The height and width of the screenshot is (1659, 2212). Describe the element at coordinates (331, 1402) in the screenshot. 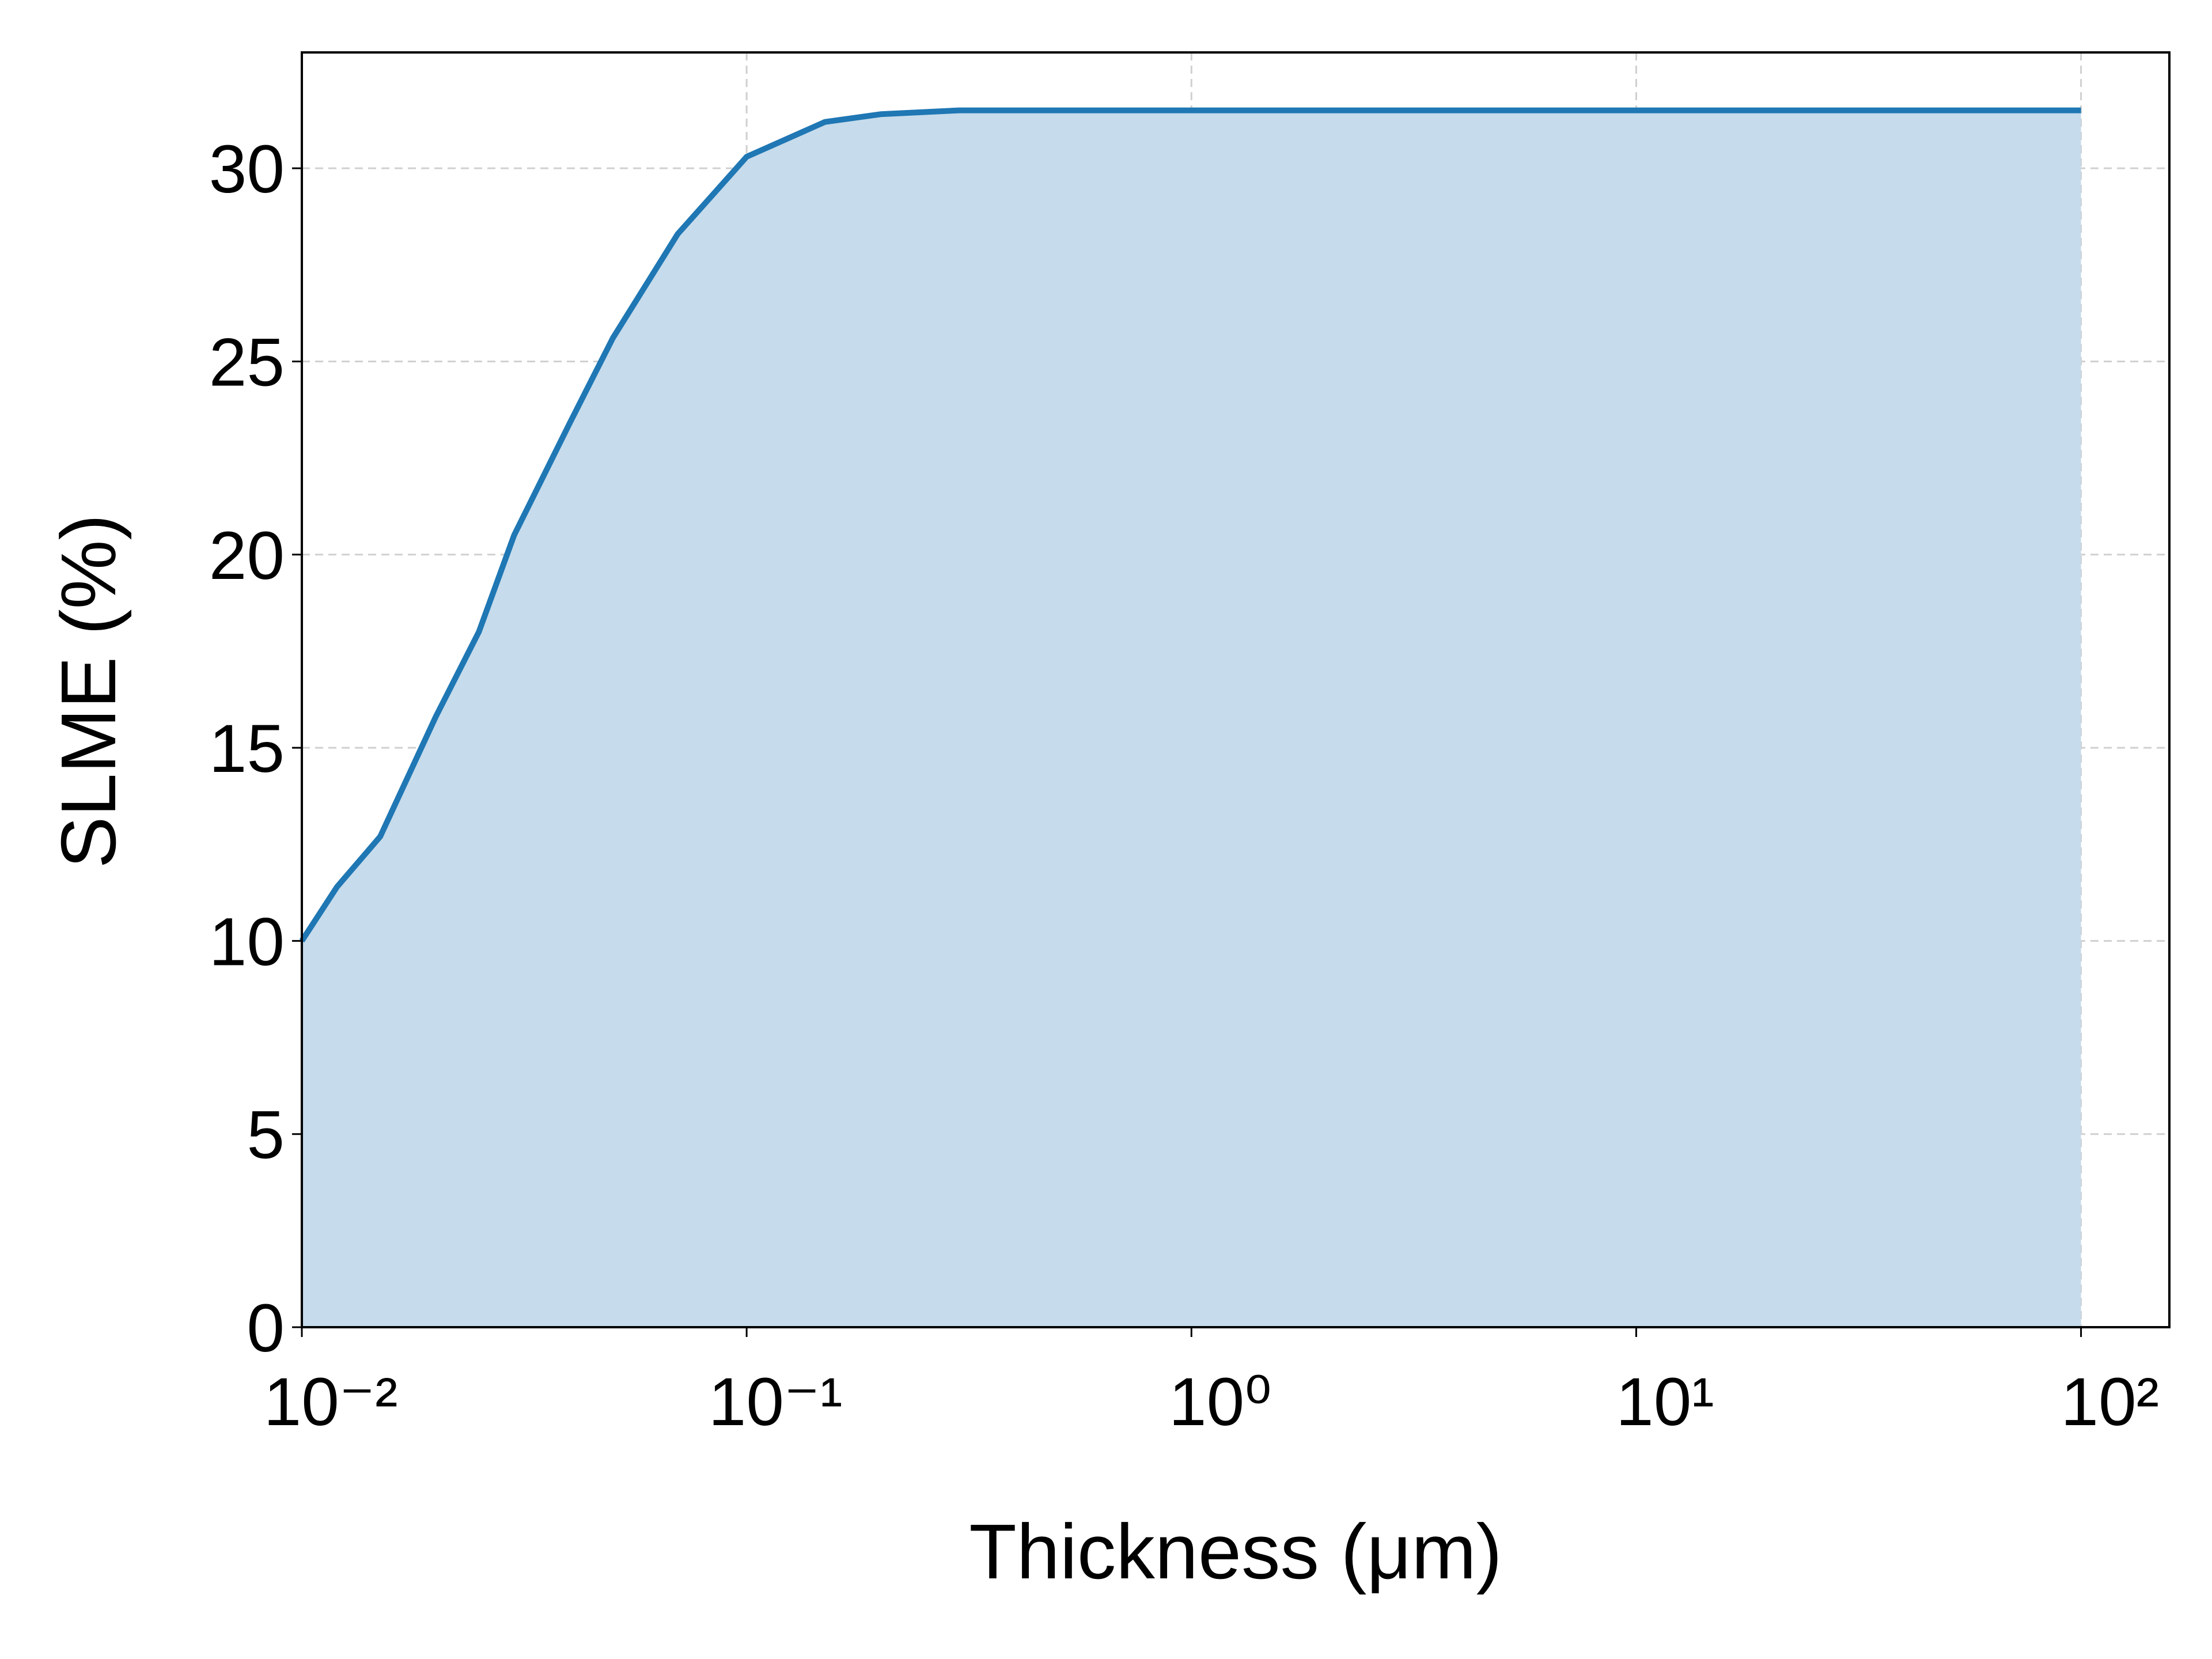

I see `x-tick-label: 10⁻²` at that location.